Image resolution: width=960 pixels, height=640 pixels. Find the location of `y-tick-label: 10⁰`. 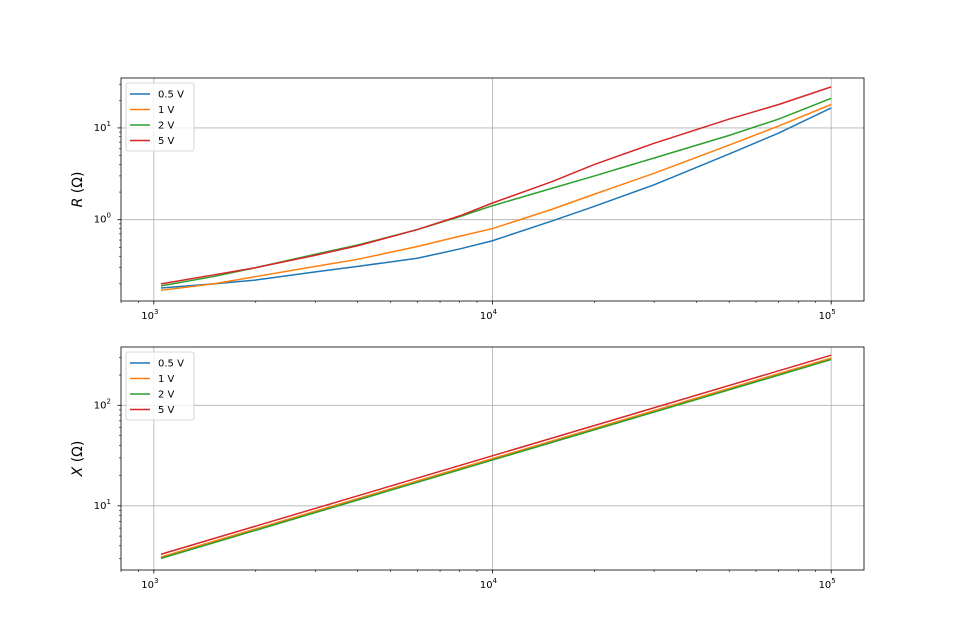

y-tick-label: 10⁰ is located at coordinates (102, 219).